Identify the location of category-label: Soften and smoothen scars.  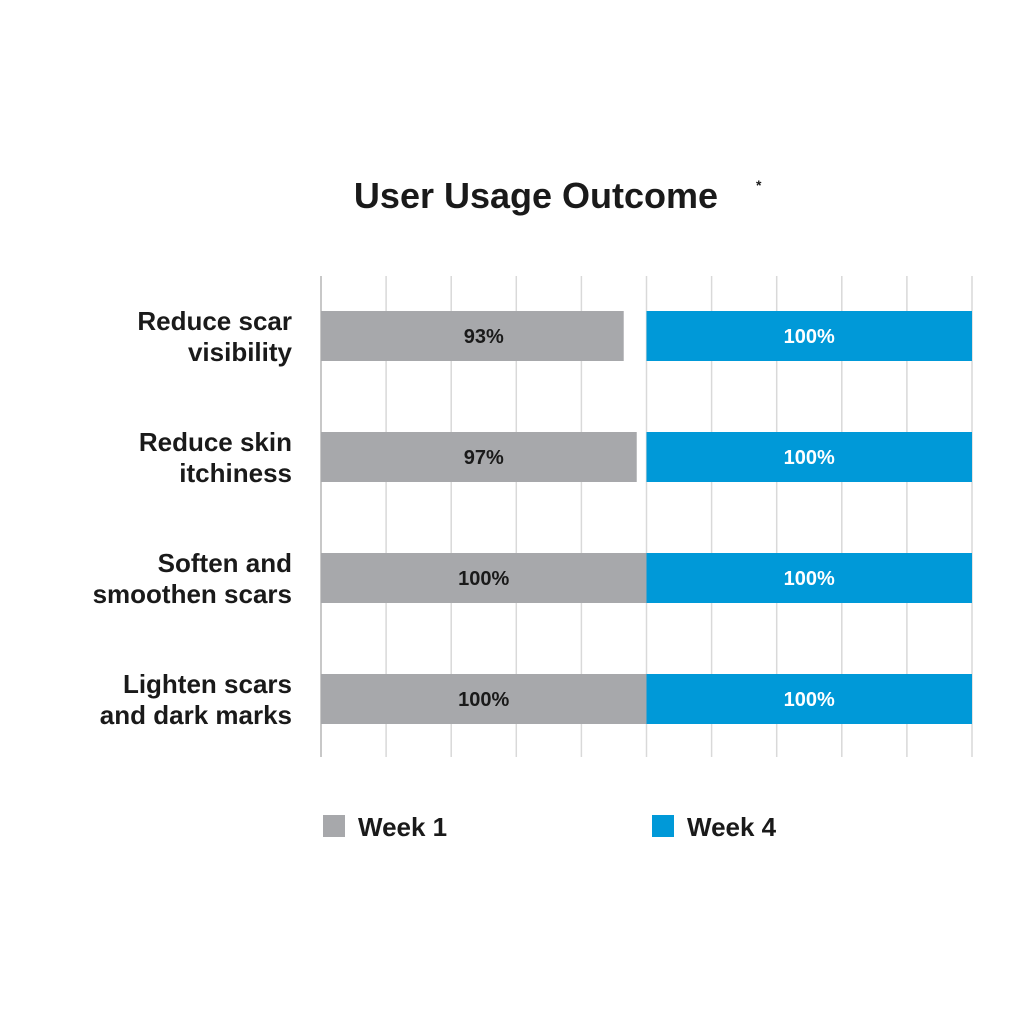
(192, 578).